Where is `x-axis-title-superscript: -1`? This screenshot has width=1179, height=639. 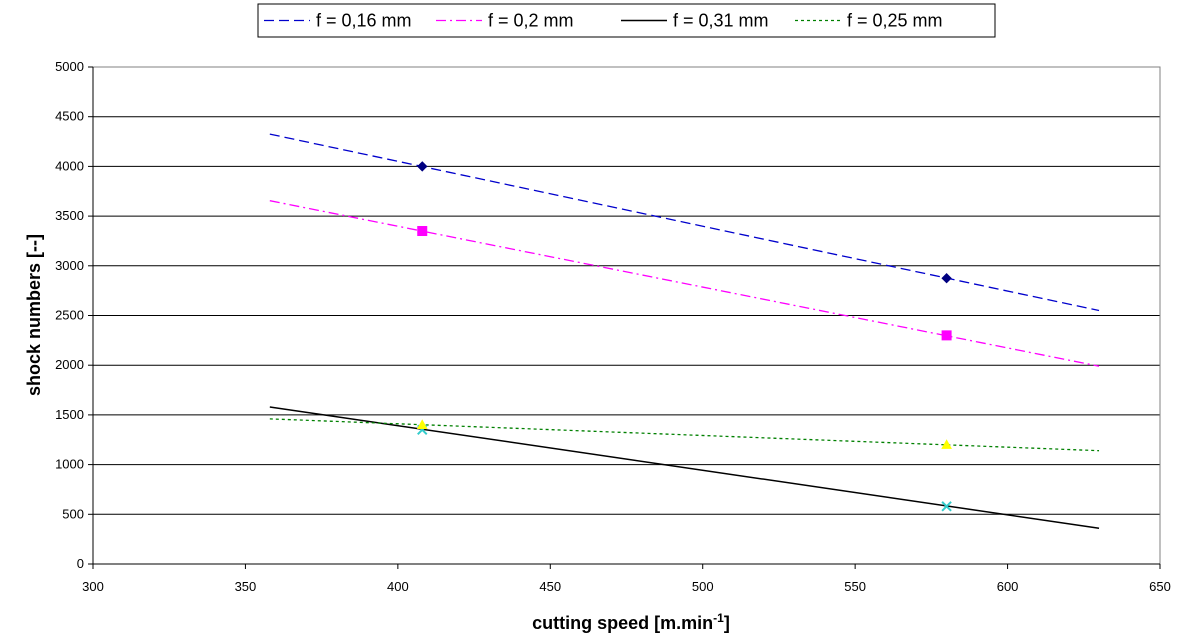 x-axis-title-superscript: -1 is located at coordinates (718, 618).